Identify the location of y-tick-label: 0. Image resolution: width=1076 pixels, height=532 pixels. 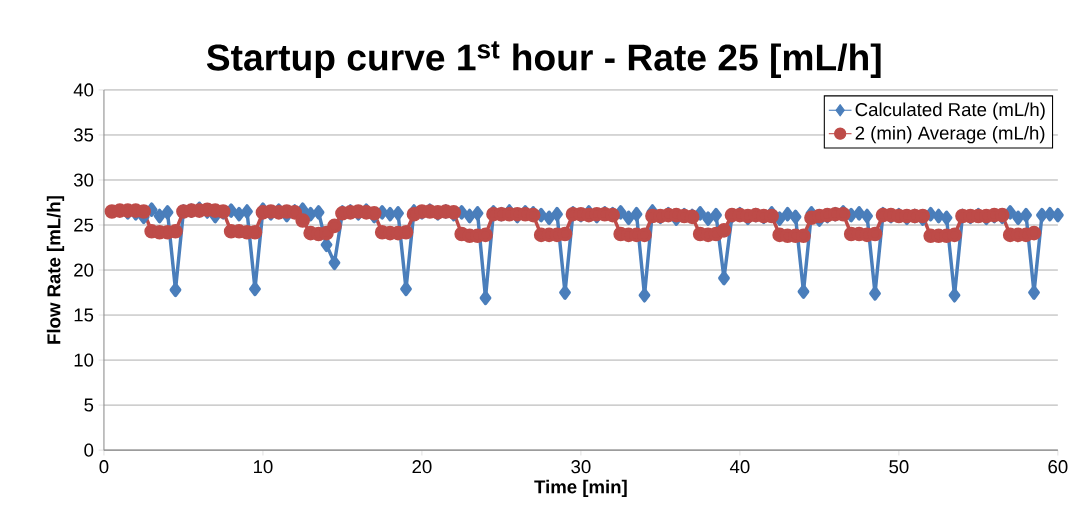
(89, 450).